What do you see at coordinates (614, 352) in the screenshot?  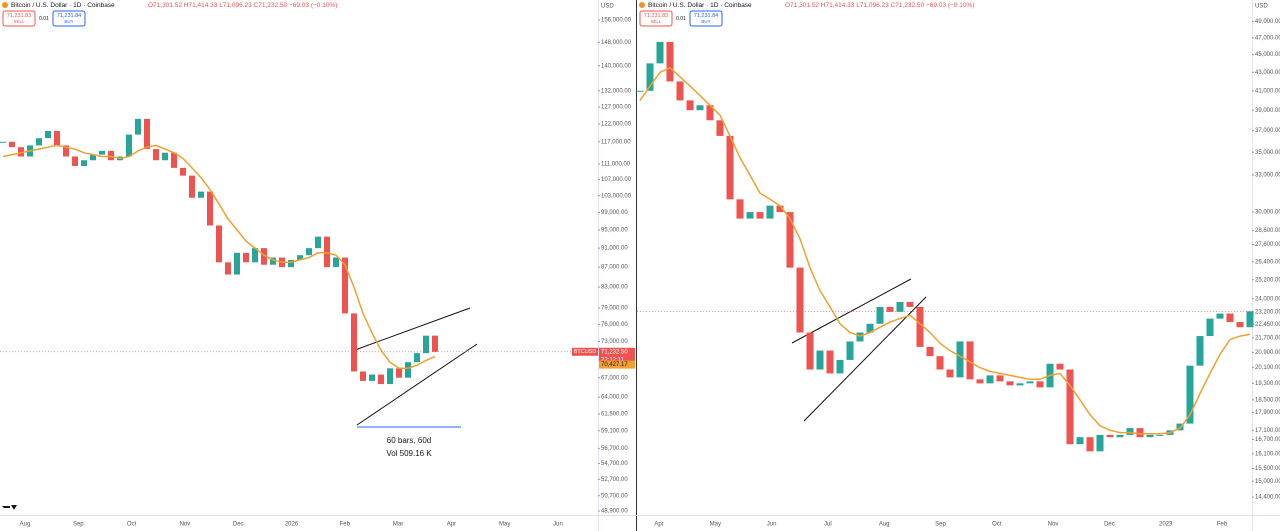 I see `price-tag: 71,232.50` at bounding box center [614, 352].